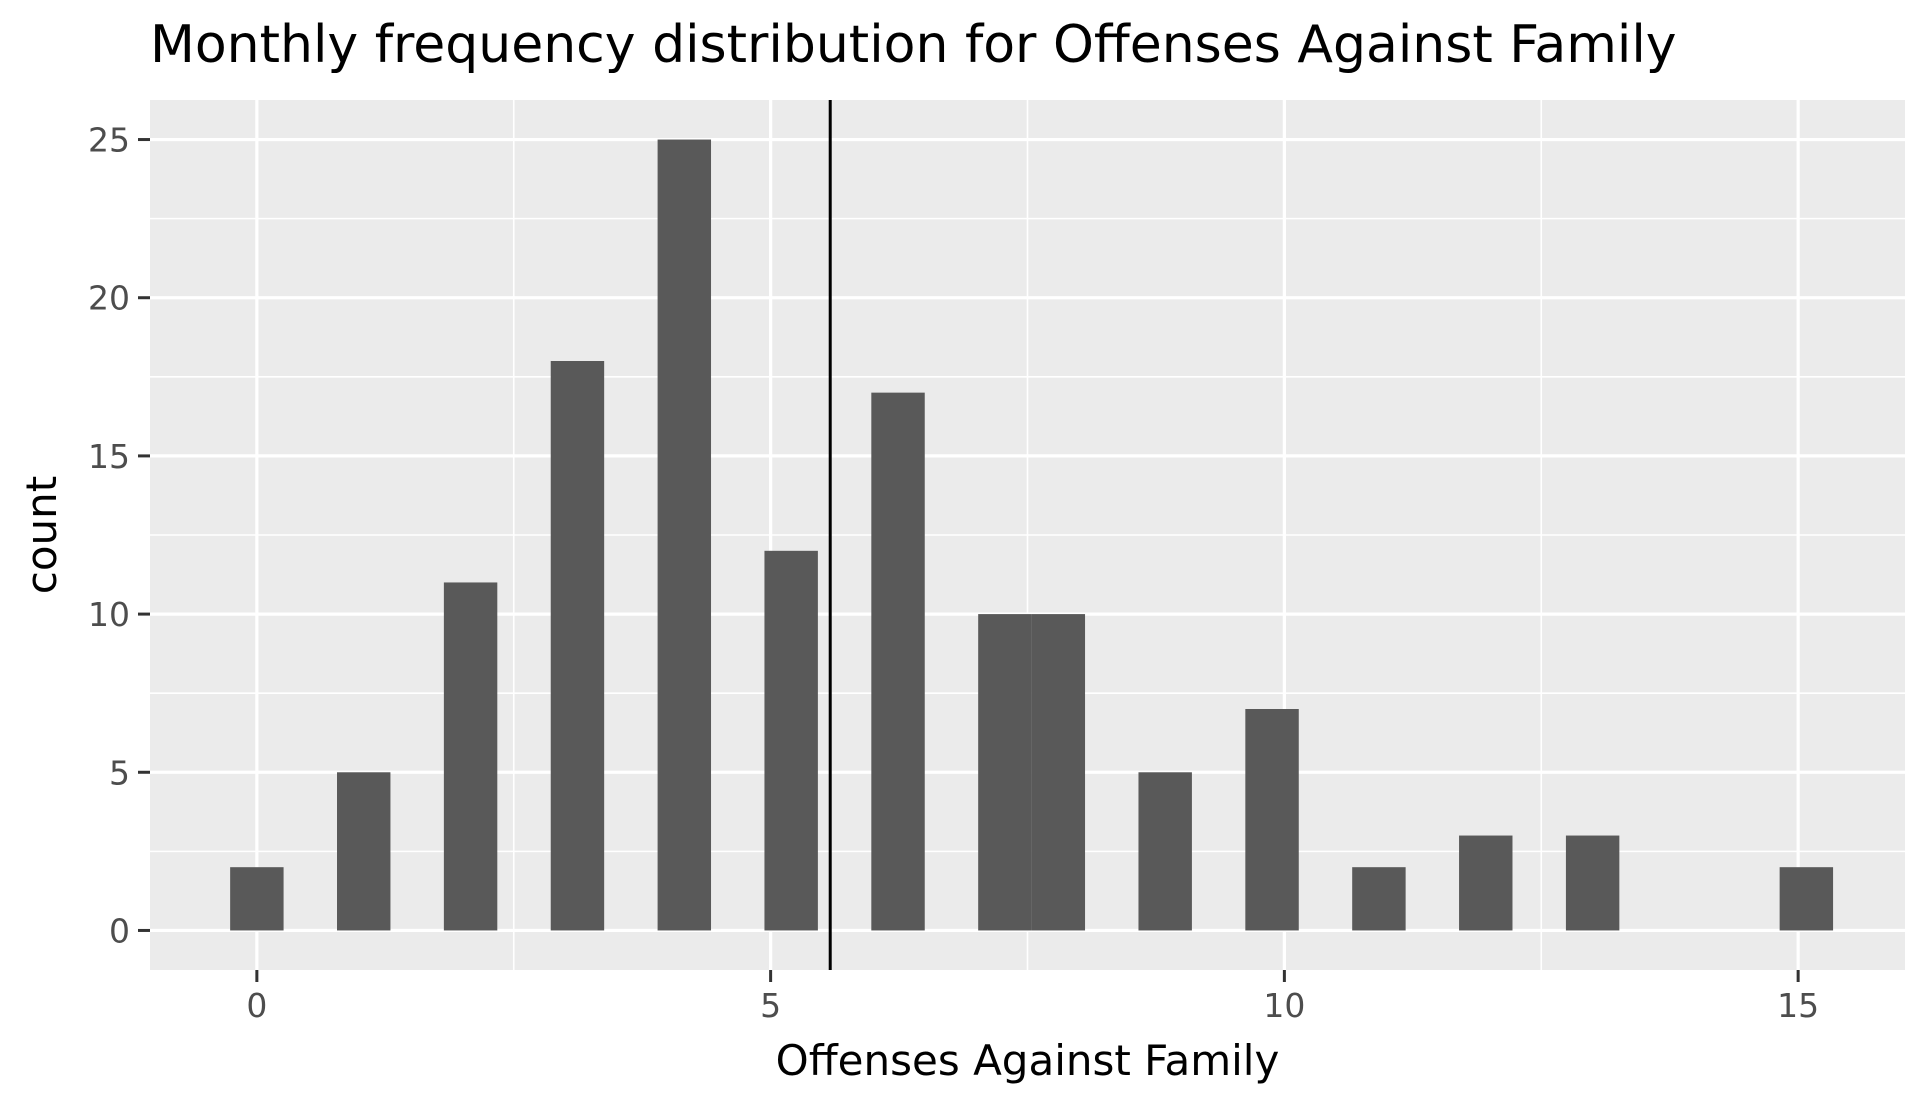  What do you see at coordinates (109, 614) in the screenshot?
I see `y-tick-label: 10` at bounding box center [109, 614].